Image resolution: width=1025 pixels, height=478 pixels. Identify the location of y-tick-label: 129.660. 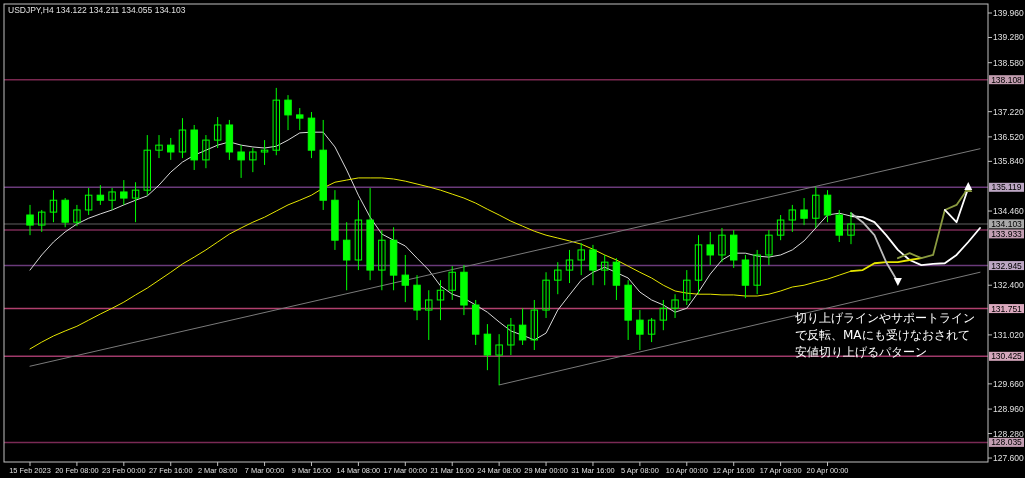
(1008, 383).